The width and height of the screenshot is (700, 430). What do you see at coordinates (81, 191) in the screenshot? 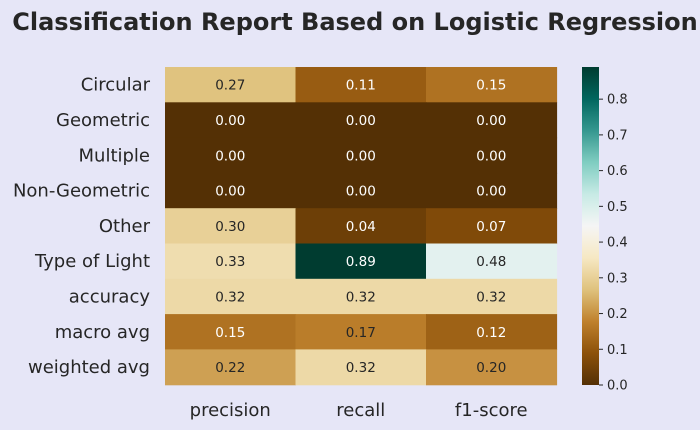
I see `row-label: Non-Geometric` at bounding box center [81, 191].